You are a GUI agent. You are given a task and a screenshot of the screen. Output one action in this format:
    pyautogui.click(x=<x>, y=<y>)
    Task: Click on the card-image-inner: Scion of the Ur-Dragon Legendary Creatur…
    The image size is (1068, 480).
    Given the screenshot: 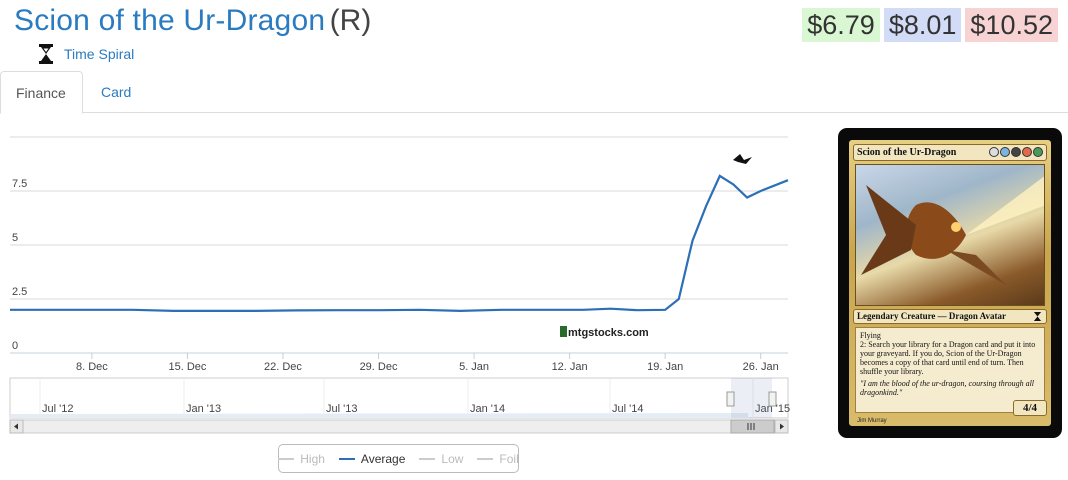 What is the action you would take?
    pyautogui.click(x=950, y=283)
    